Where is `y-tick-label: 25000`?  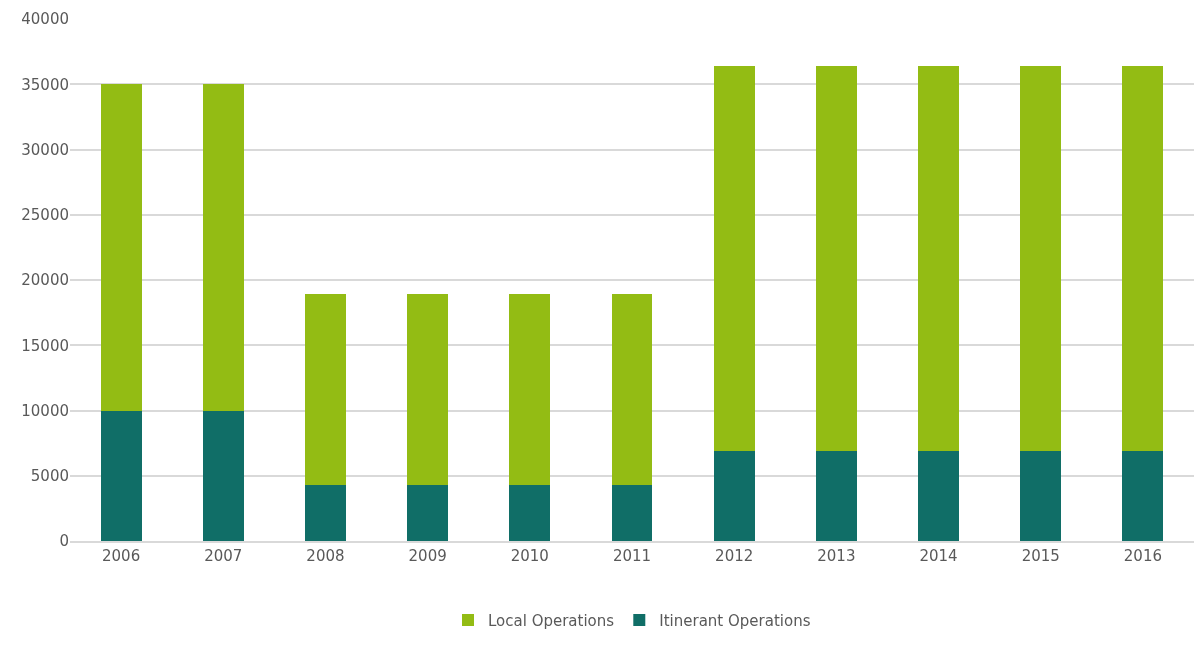
y-tick-label: 25000 is located at coordinates (45, 215).